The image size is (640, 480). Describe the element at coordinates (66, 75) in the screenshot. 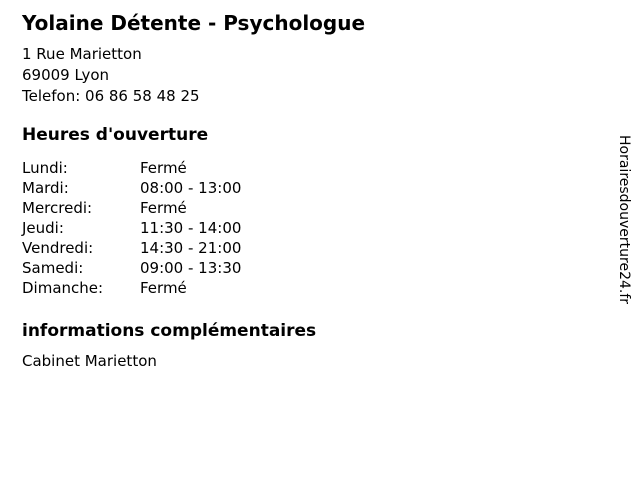

I see `address-city: 69009 Lyon` at that location.